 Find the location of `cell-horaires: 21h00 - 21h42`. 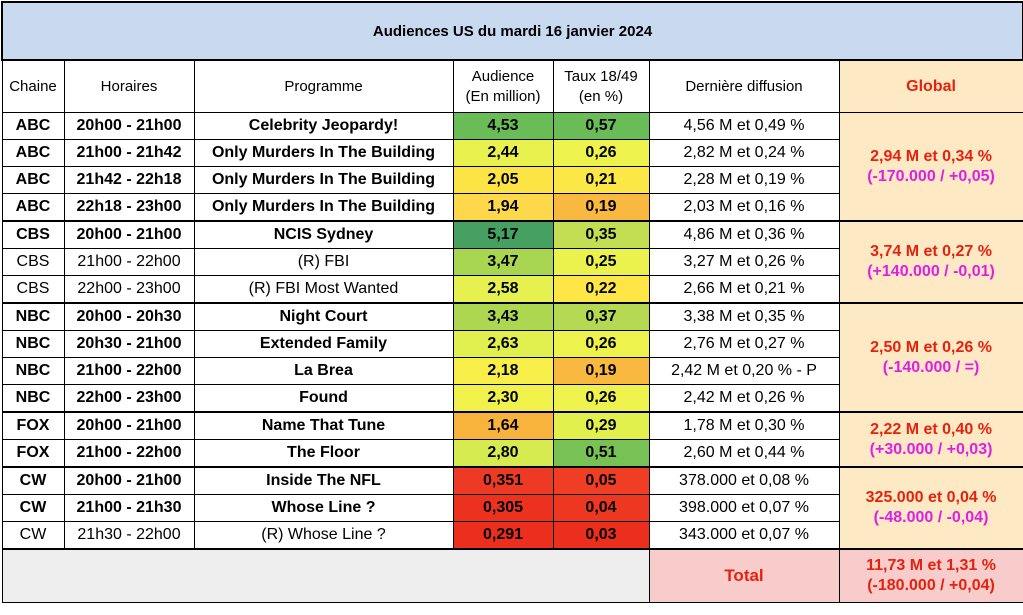

cell-horaires: 21h00 - 21h42 is located at coordinates (129, 153).